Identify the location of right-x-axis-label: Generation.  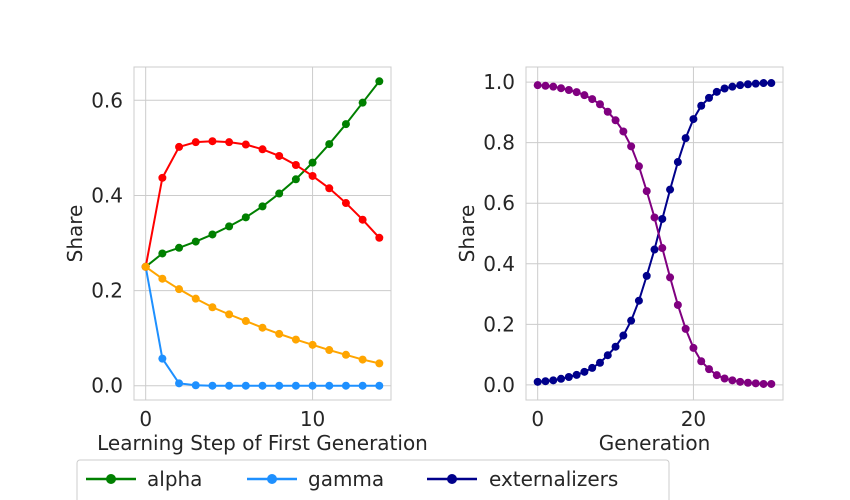
(655, 443).